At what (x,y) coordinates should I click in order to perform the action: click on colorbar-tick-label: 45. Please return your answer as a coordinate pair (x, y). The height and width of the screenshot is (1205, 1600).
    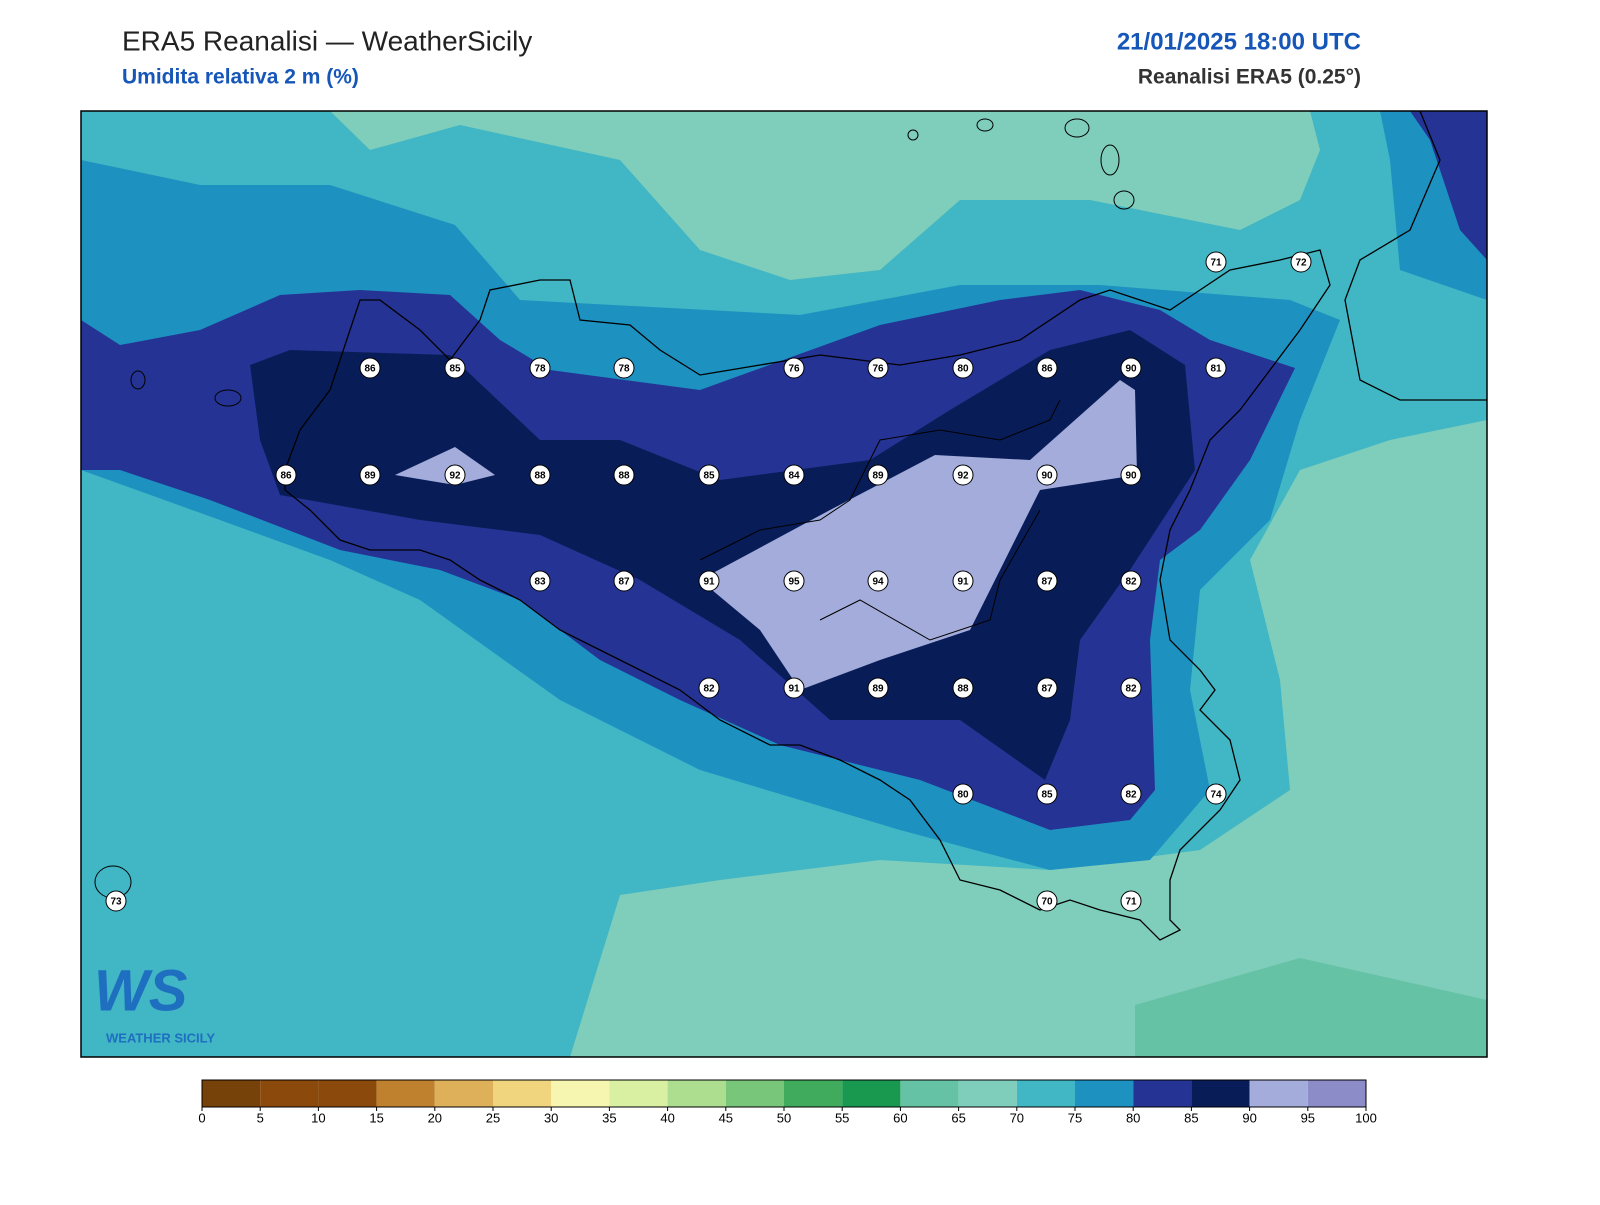
    Looking at the image, I should click on (726, 1117).